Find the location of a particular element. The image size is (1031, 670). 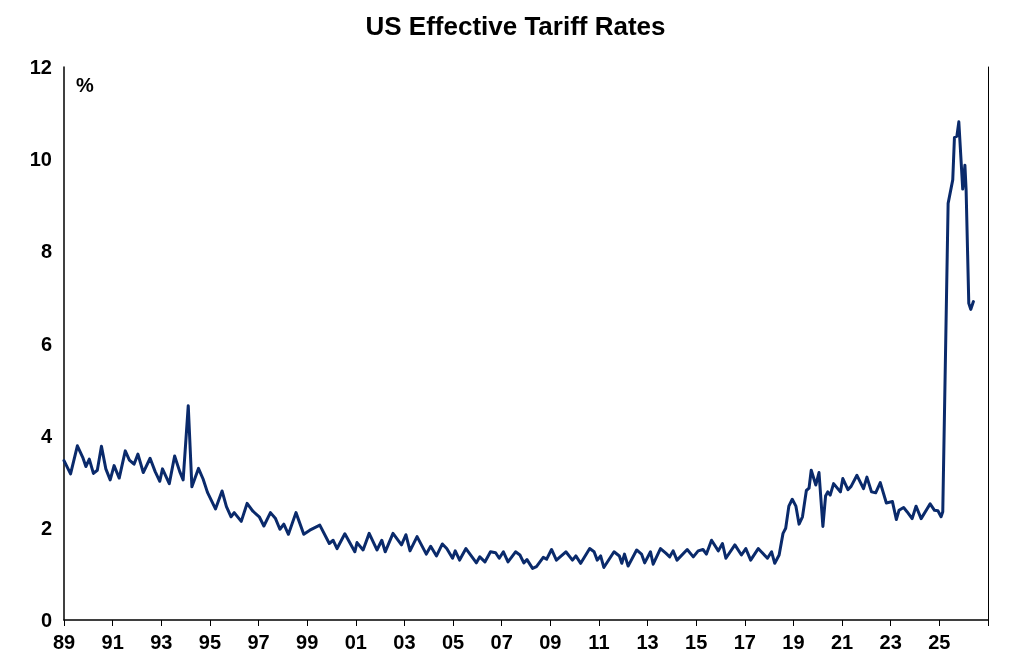

x-tick-label: 89 is located at coordinates (64, 642).